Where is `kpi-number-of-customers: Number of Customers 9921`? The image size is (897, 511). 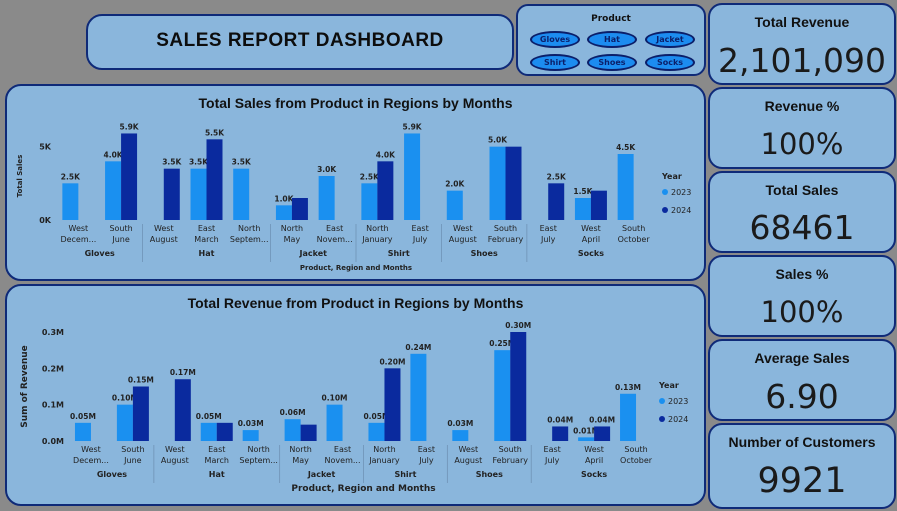 kpi-number-of-customers: Number of Customers 9921 is located at coordinates (802, 466).